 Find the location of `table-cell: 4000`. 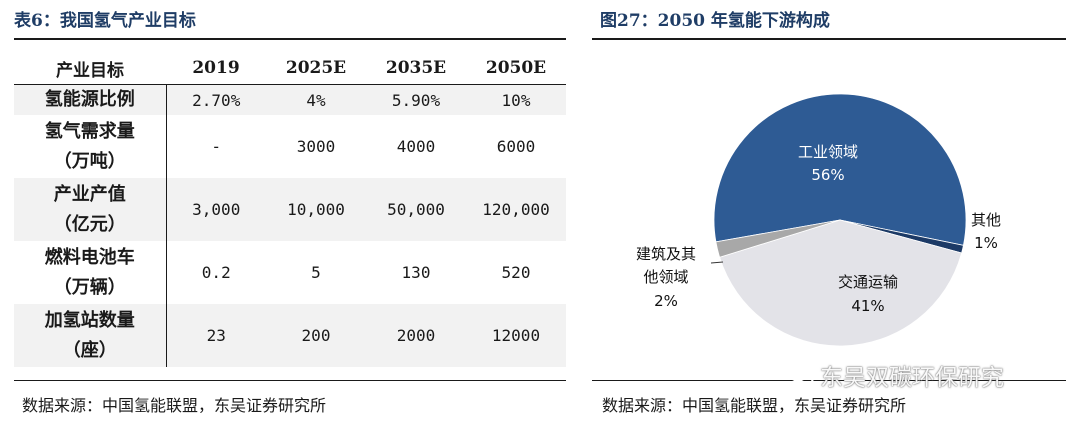

table-cell: 4000 is located at coordinates (416, 146).